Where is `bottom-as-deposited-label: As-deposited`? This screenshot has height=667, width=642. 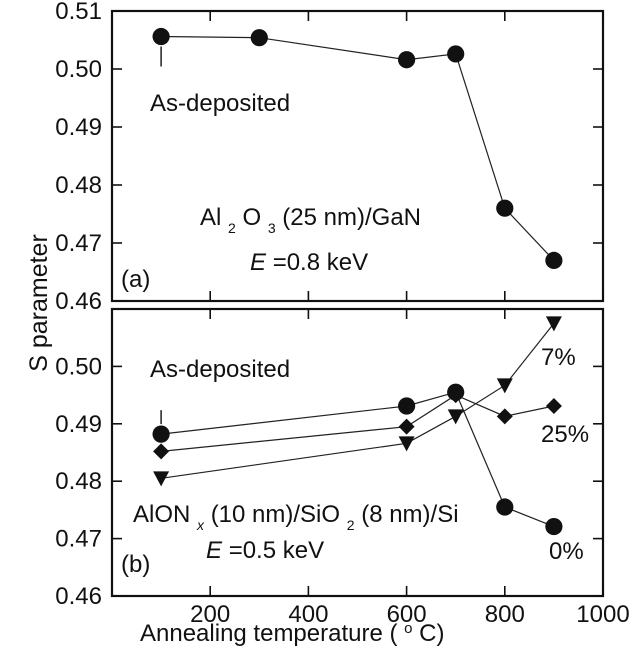
bottom-as-deposited-label: As-deposited is located at coordinates (220, 369).